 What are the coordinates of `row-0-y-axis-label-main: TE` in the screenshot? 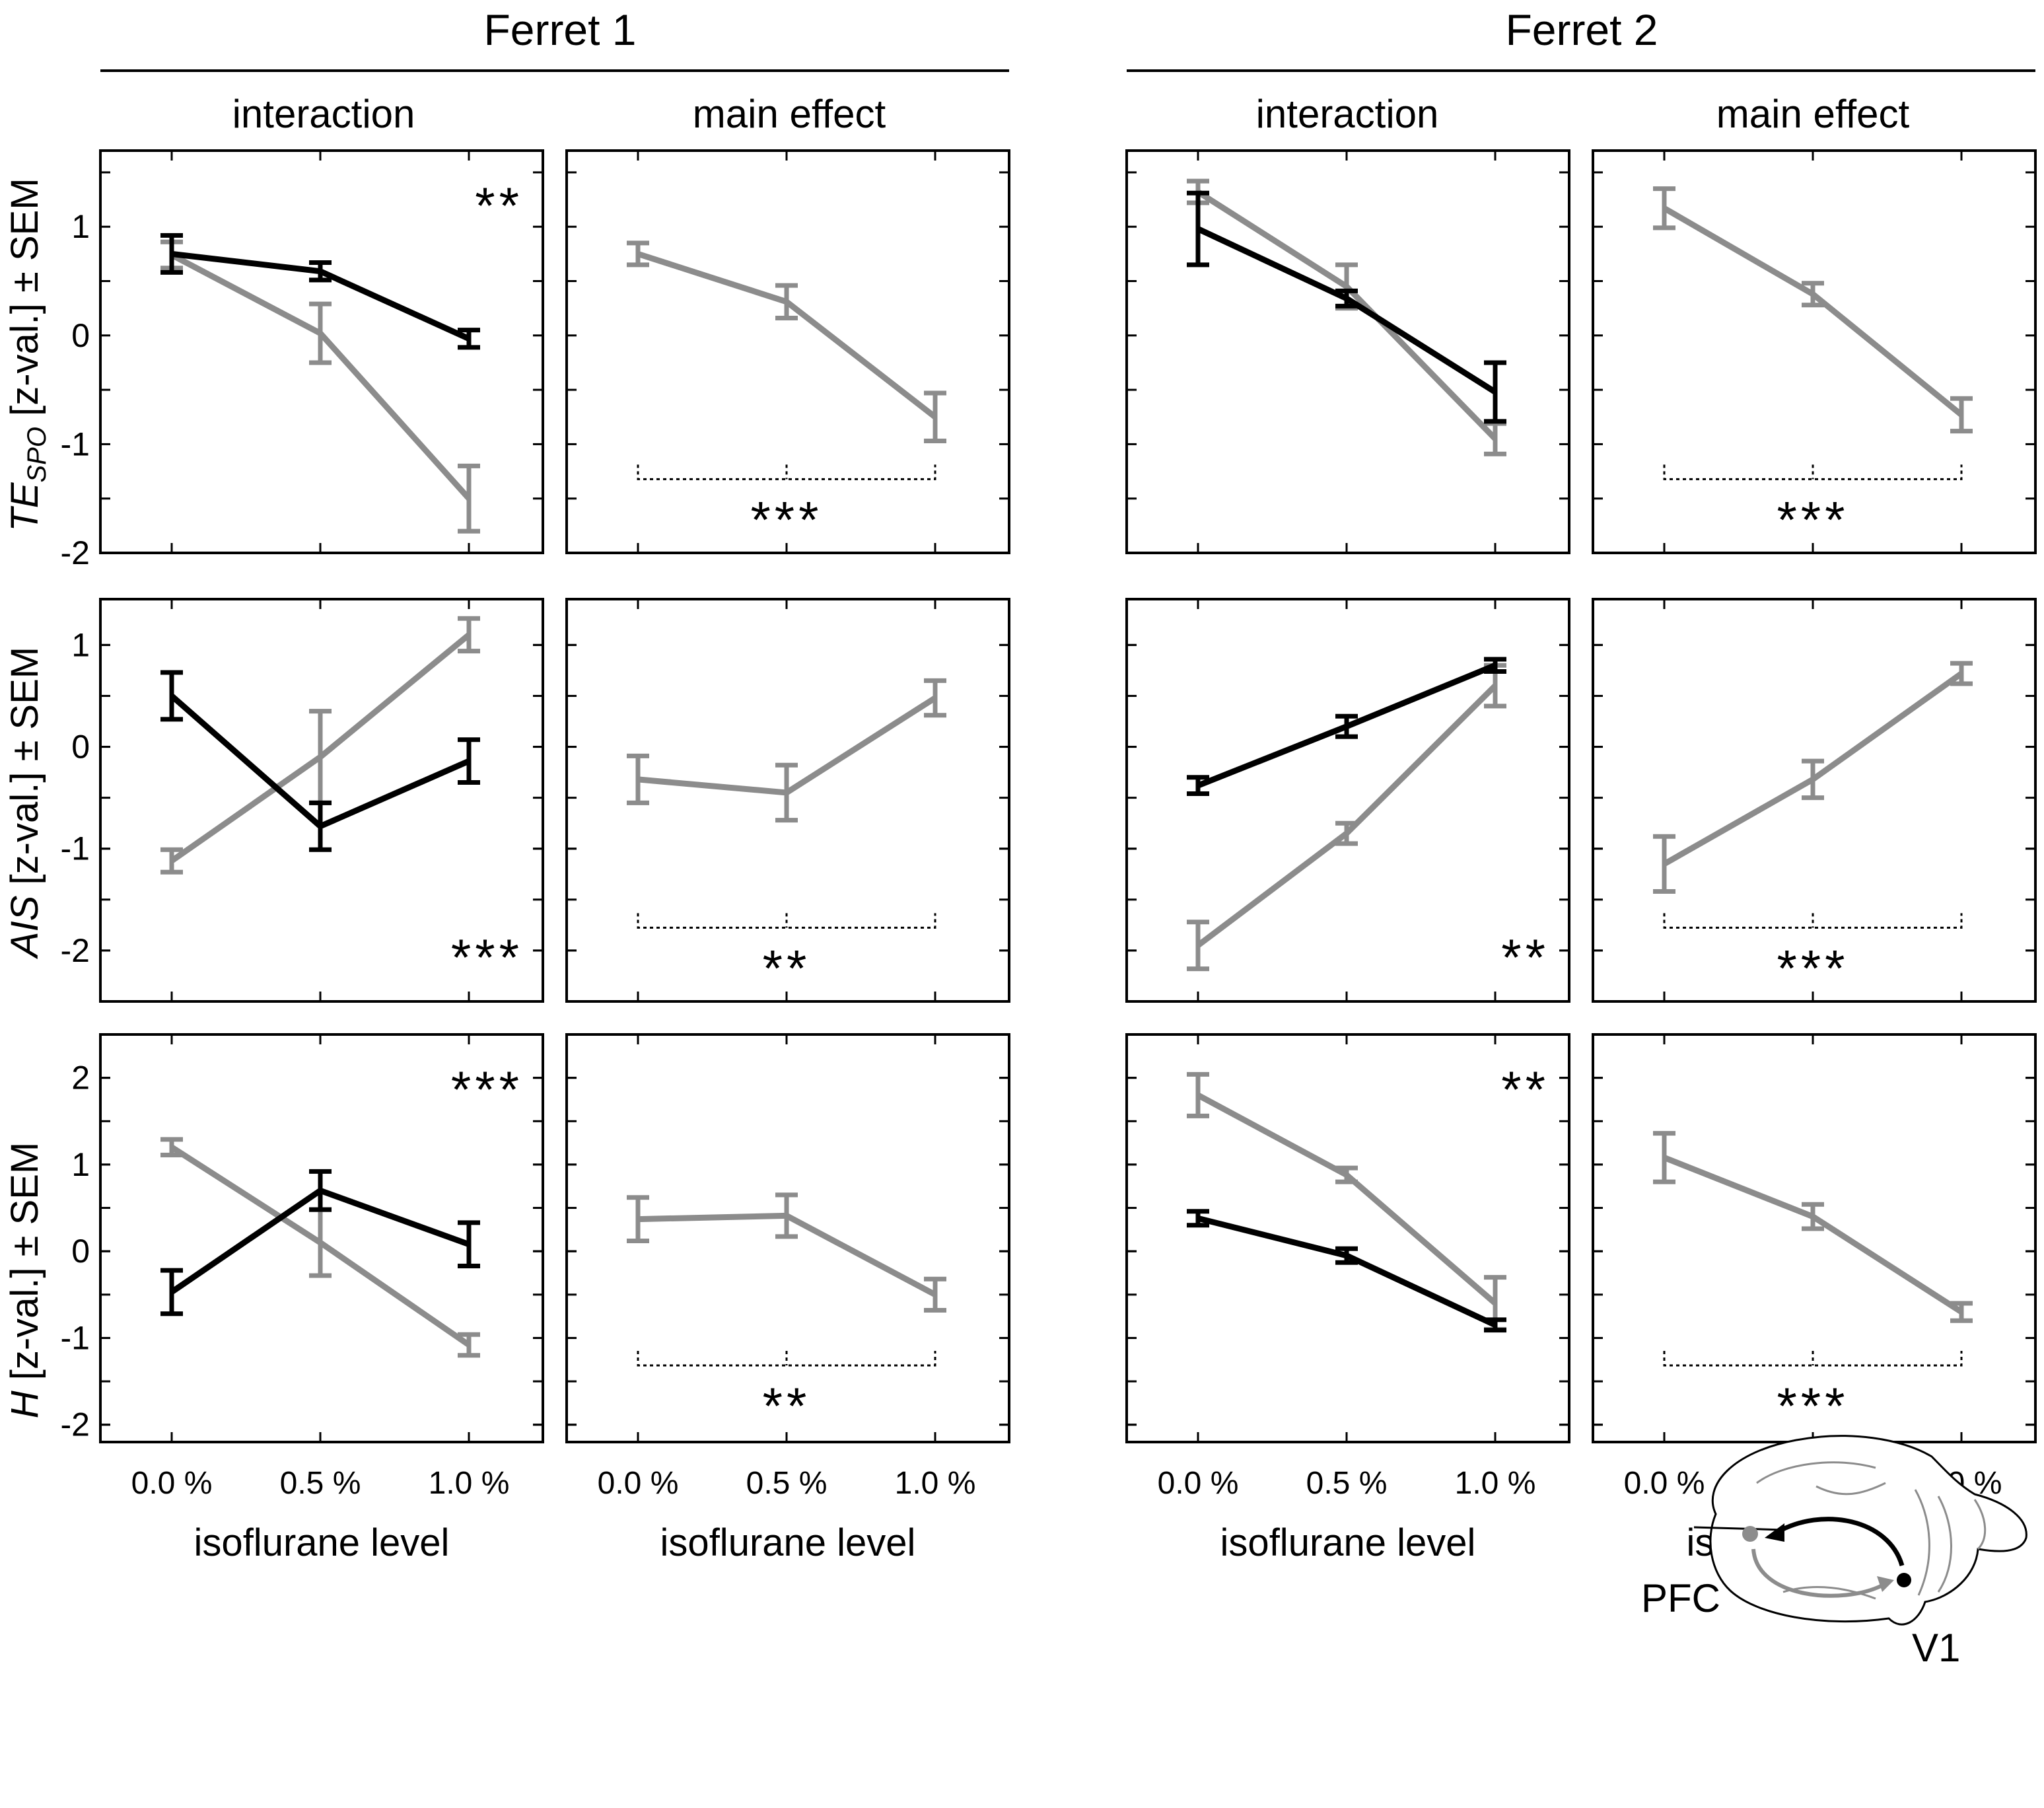 It's located at (24, 506).